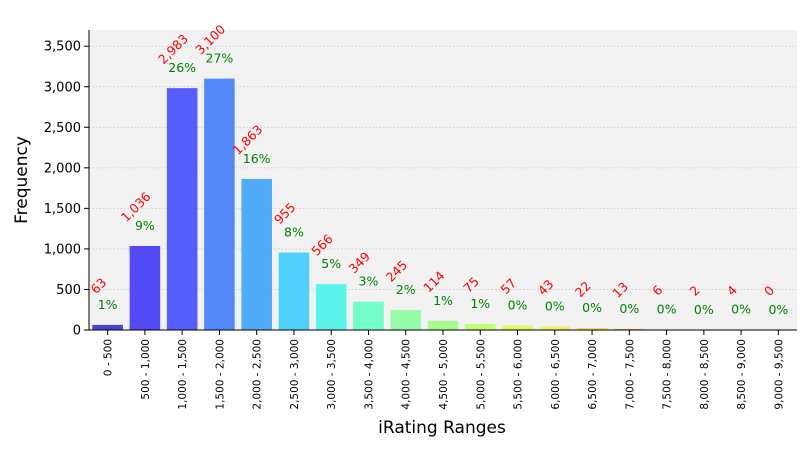 The height and width of the screenshot is (450, 810). What do you see at coordinates (62, 209) in the screenshot?
I see `y-tick-label: 1,500` at bounding box center [62, 209].